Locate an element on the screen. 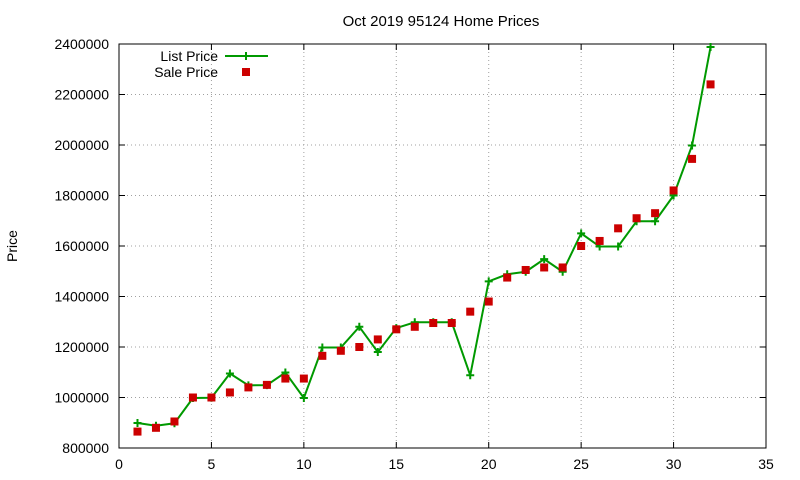  chart-title: Oct 2019 95124 Home Prices is located at coordinates (441, 21).